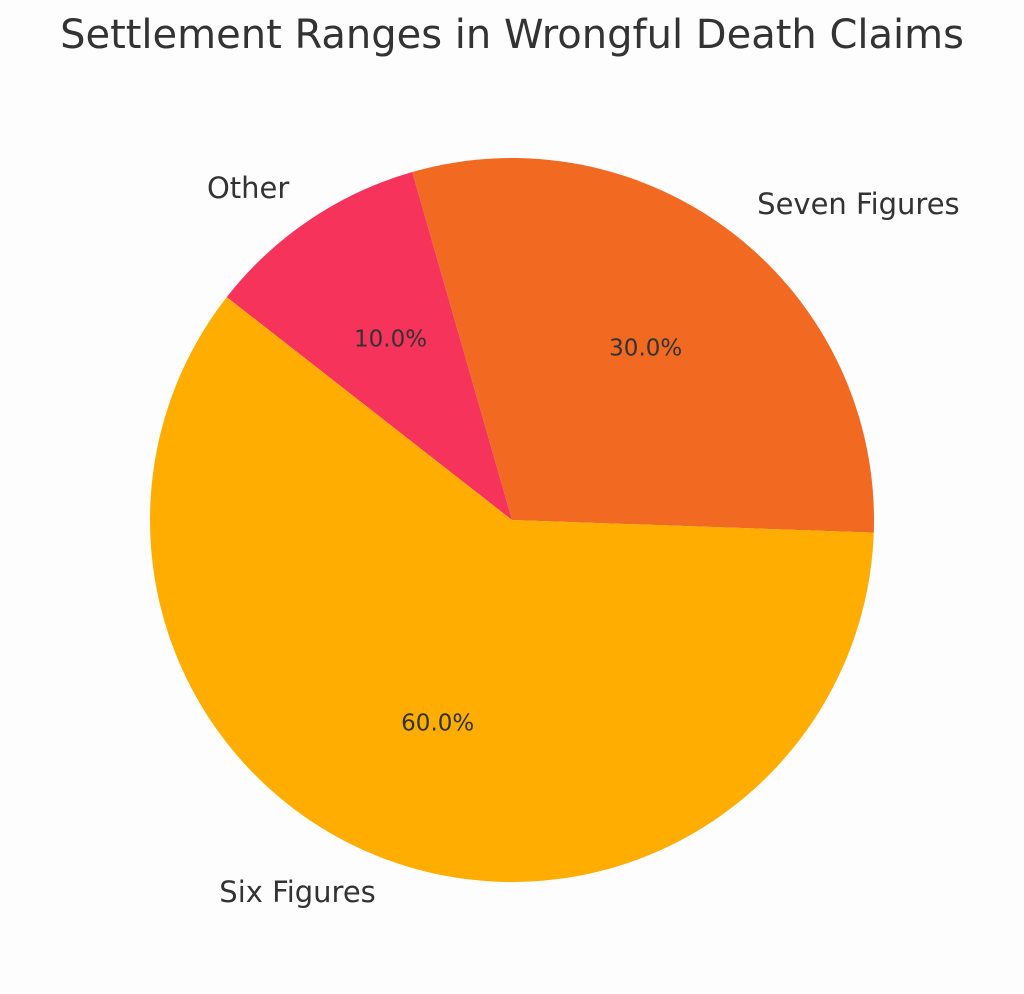 The width and height of the screenshot is (1024, 994). Describe the element at coordinates (390, 339) in the screenshot. I see `slice-percent-label: 10.0%` at that location.